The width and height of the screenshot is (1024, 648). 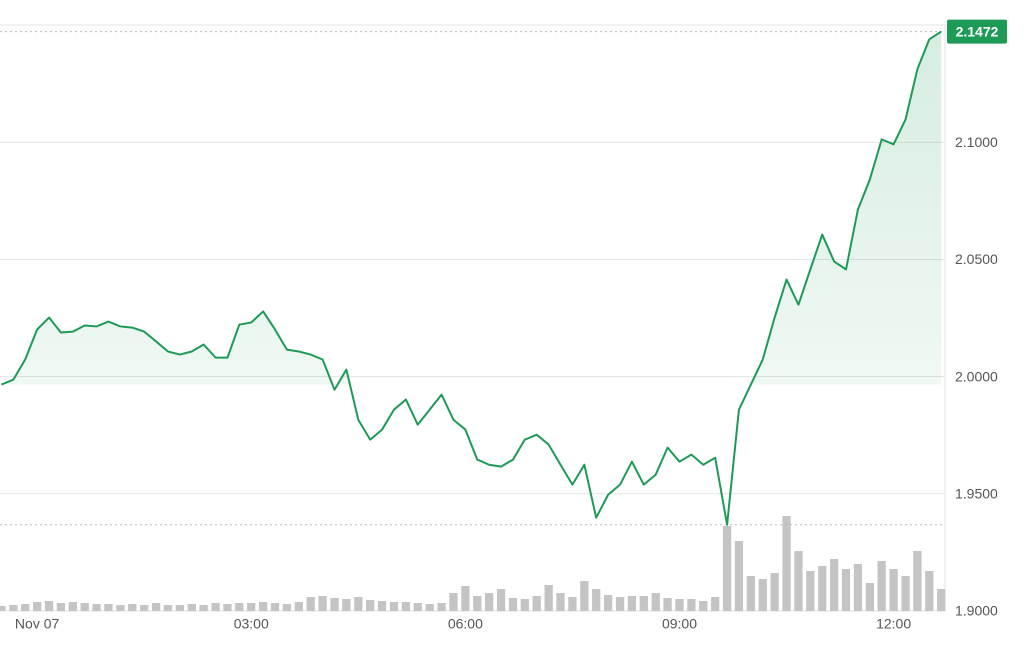 What do you see at coordinates (976, 611) in the screenshot?
I see `y-tick-label: 1.9000` at bounding box center [976, 611].